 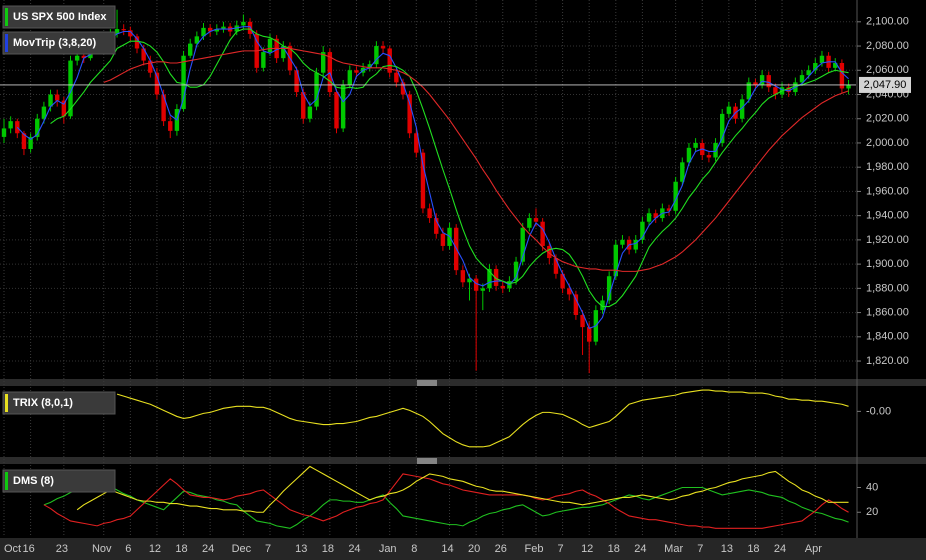 I want to click on x-tick-label: 20, so click(x=474, y=549).